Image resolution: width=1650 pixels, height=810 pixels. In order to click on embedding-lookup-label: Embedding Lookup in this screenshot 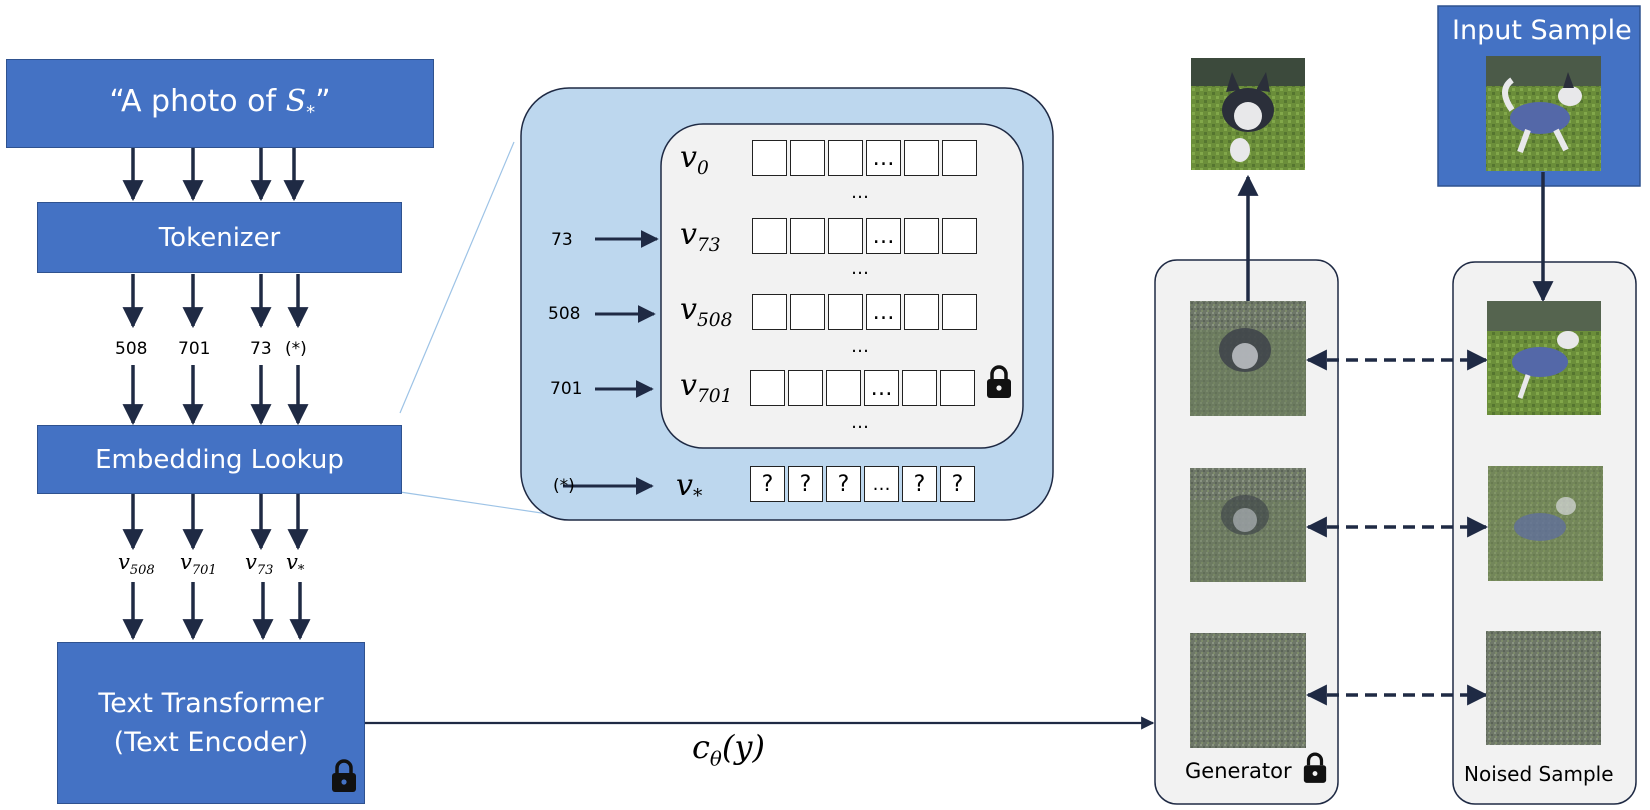, I will do `click(219, 459)`.